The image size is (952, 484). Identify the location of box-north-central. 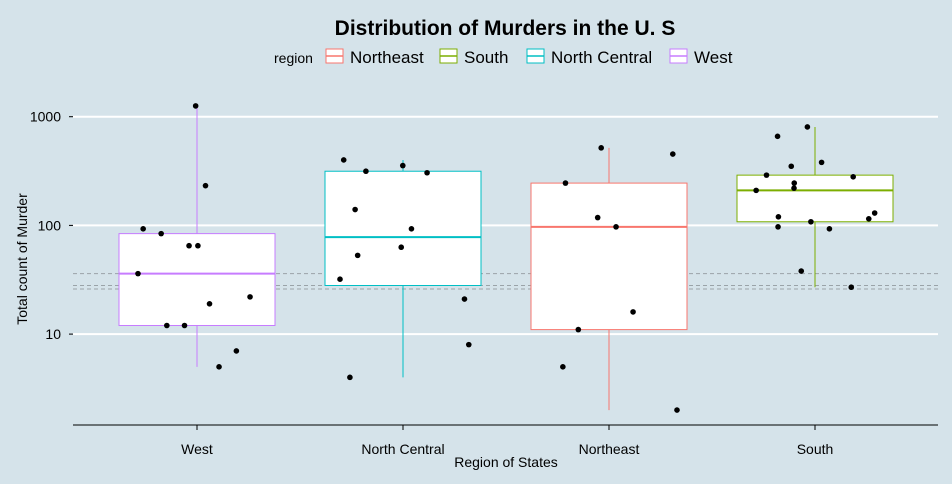
(403, 268).